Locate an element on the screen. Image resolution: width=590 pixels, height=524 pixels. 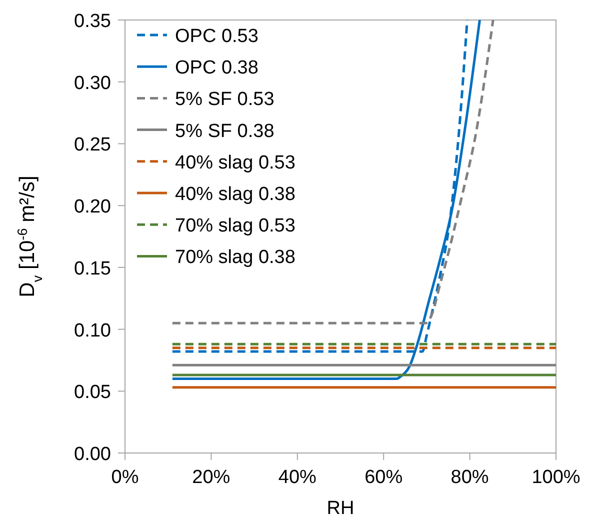
y-tick-label: 0.05 is located at coordinates (92, 393).